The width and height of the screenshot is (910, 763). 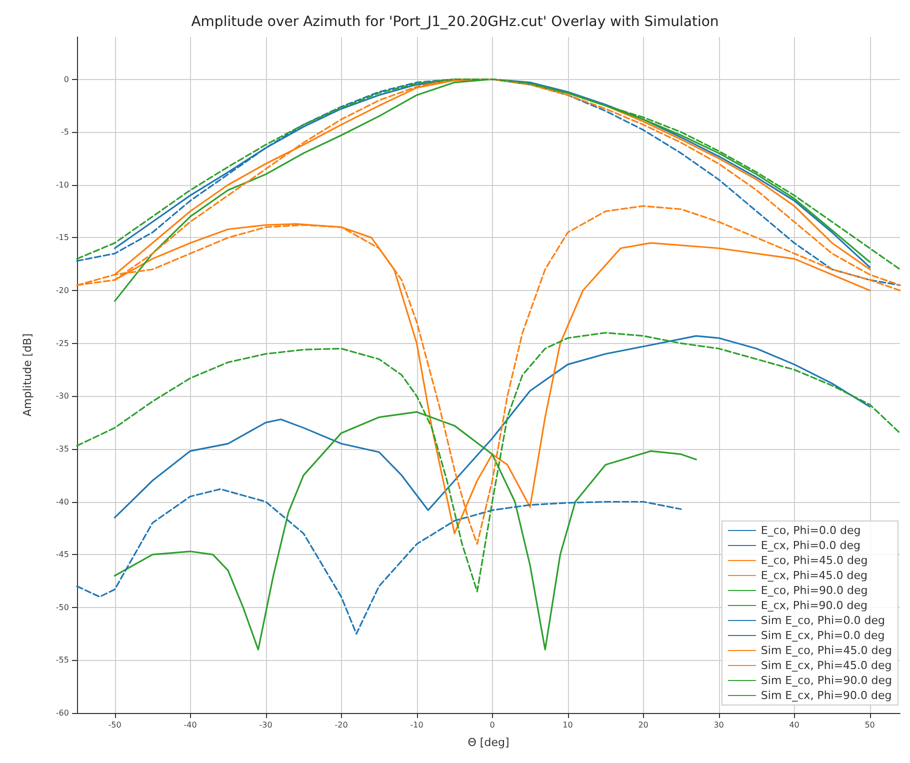 I want to click on y-tick-label: 0, so click(x=66, y=79).